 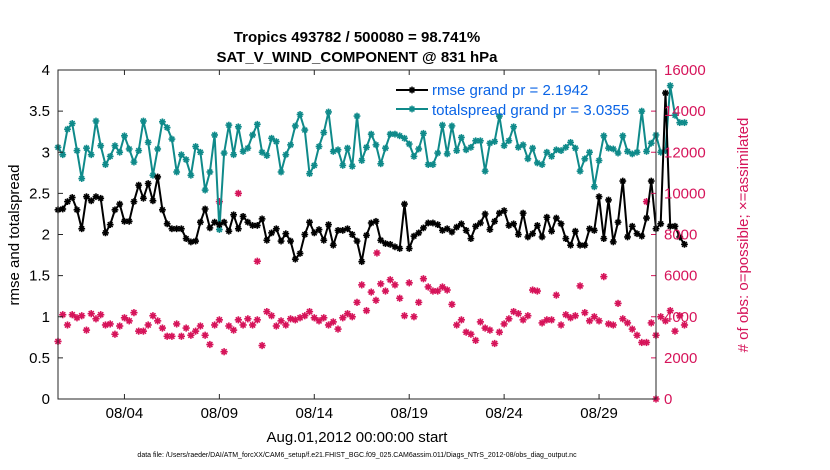 What do you see at coordinates (685, 152) in the screenshot?
I see `y-tick-label-right: 12000` at bounding box center [685, 152].